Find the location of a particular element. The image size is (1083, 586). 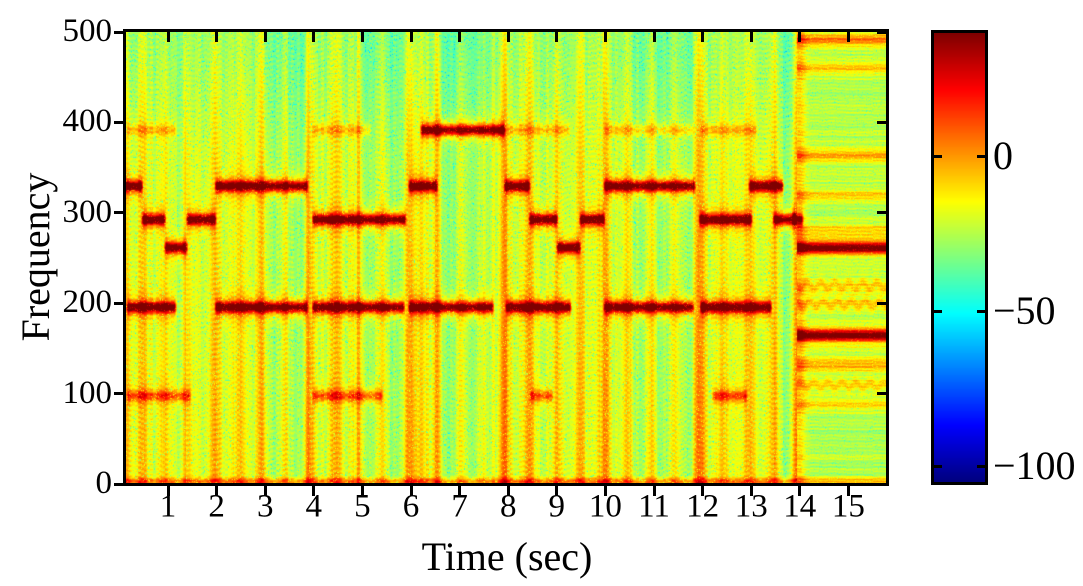

x-tick-label: 3 is located at coordinates (265, 506).